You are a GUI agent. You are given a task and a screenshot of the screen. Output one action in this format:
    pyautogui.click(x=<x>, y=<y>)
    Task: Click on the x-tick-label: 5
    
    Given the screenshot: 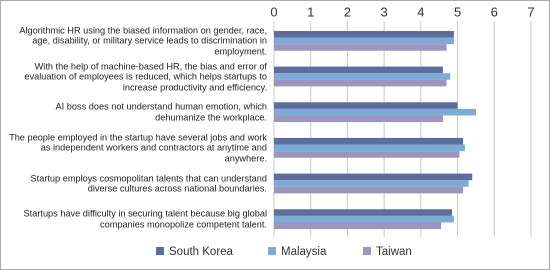 What is the action you would take?
    pyautogui.click(x=457, y=11)
    